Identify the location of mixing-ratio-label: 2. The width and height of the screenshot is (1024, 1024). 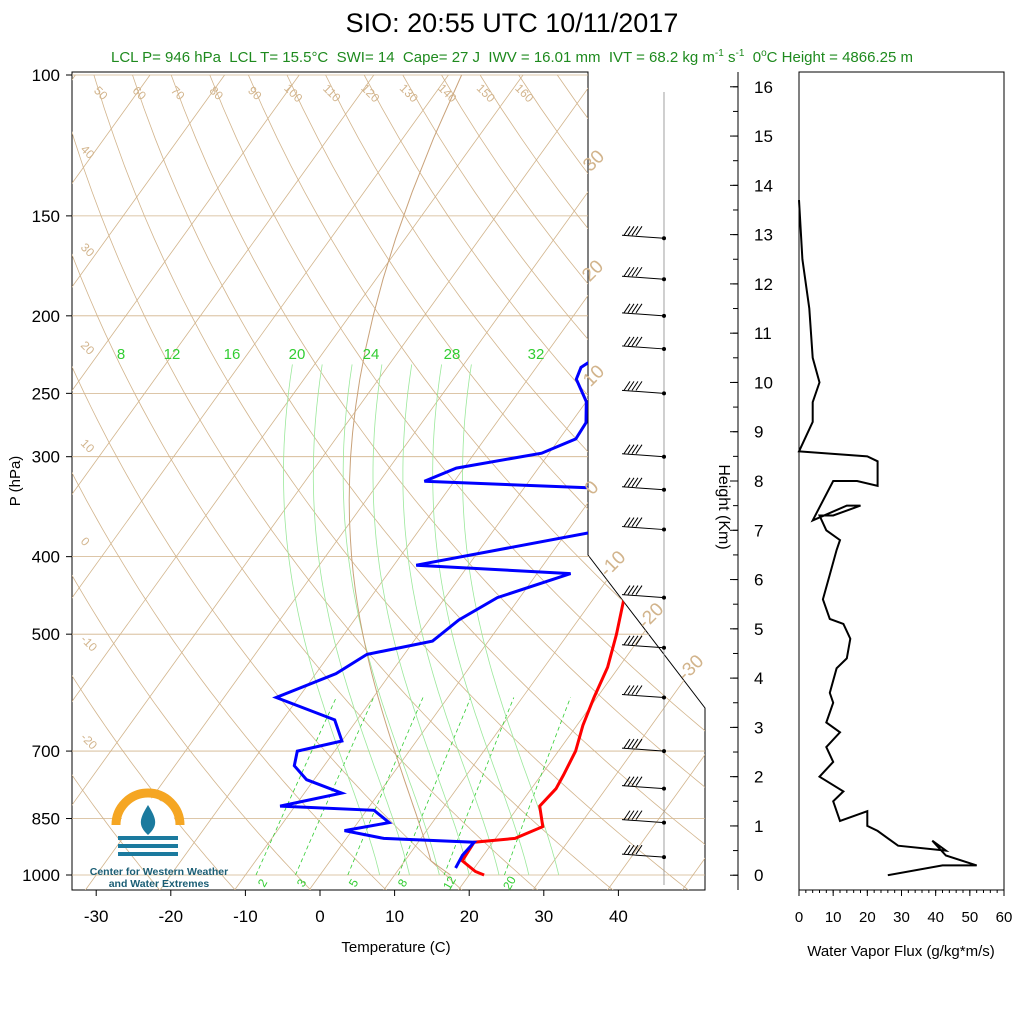
(263, 882).